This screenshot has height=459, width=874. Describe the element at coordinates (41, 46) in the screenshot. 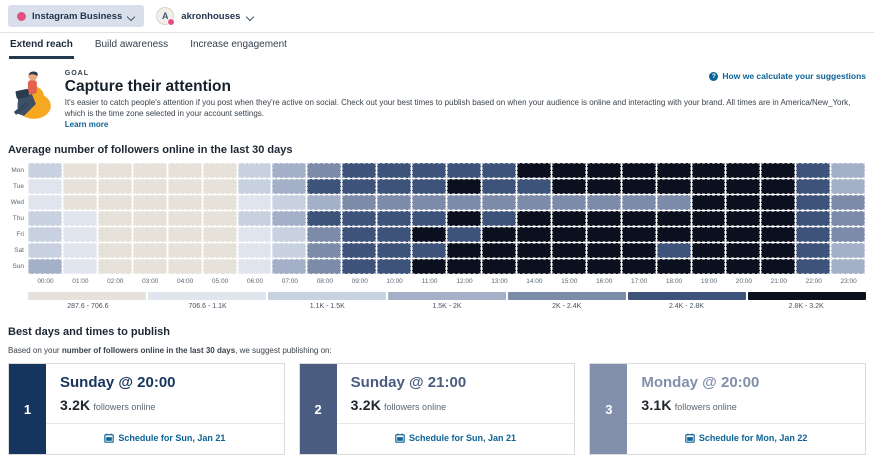

I see `tab-extend-reach: Extend reach` at that location.